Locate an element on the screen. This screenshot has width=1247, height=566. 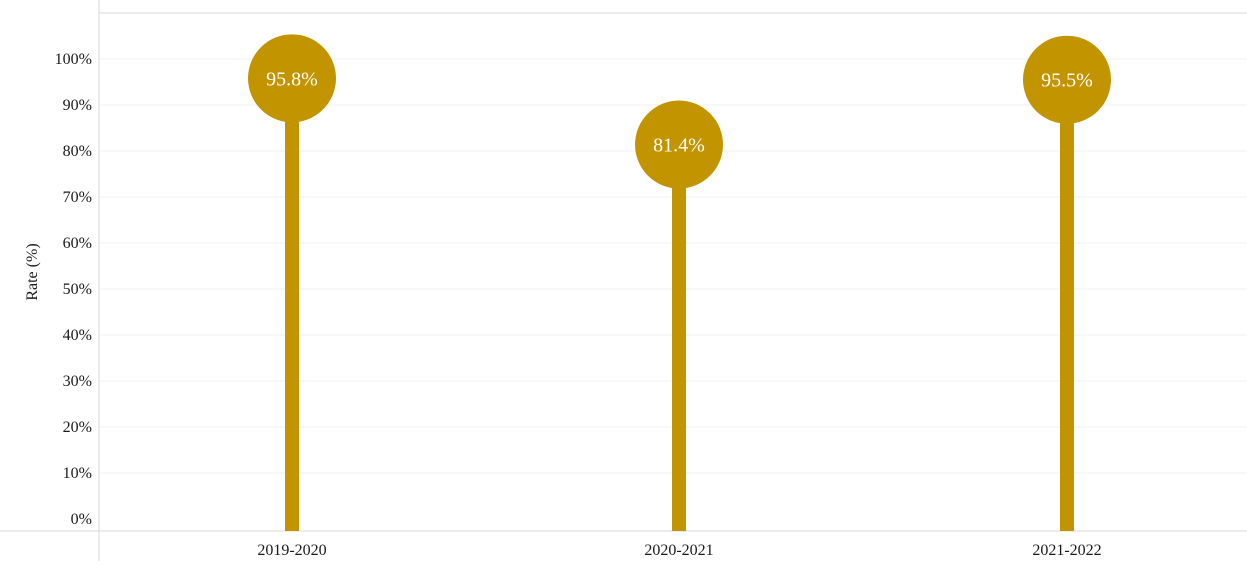
y-axis-title: Rate (%) is located at coordinates (32, 271).